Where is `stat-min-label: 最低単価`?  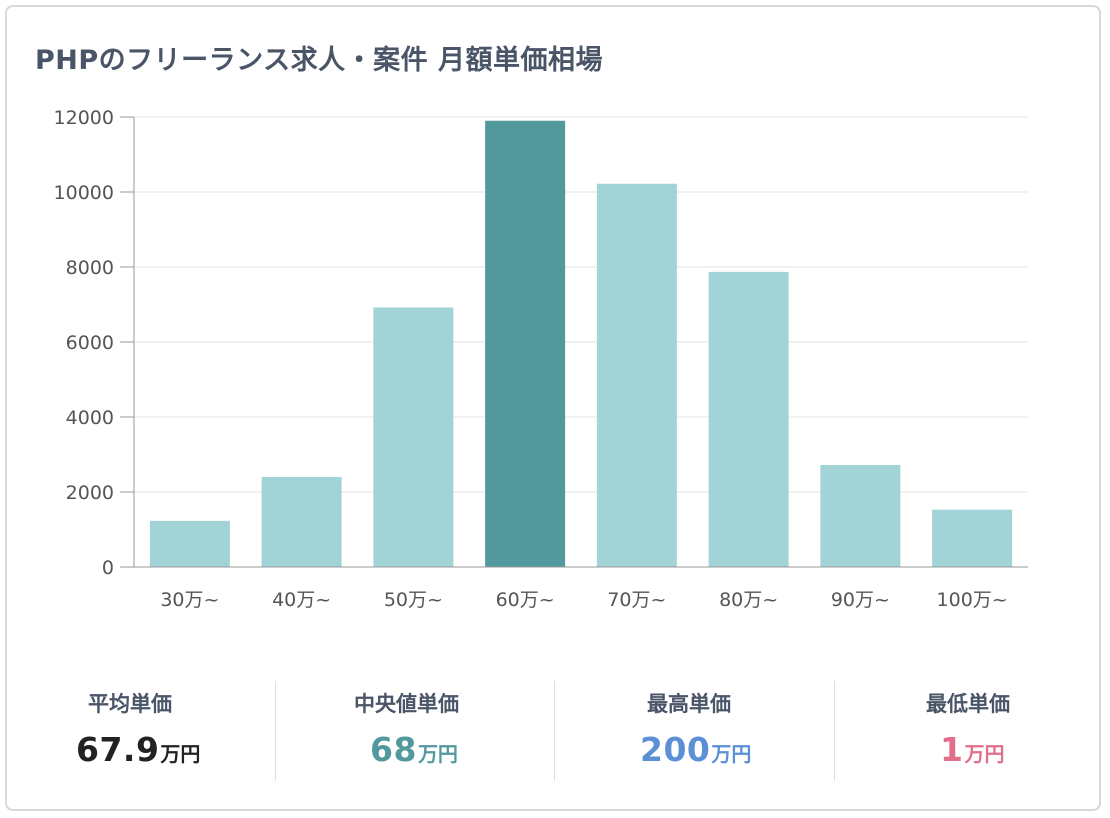 stat-min-label: 最低単価 is located at coordinates (968, 704).